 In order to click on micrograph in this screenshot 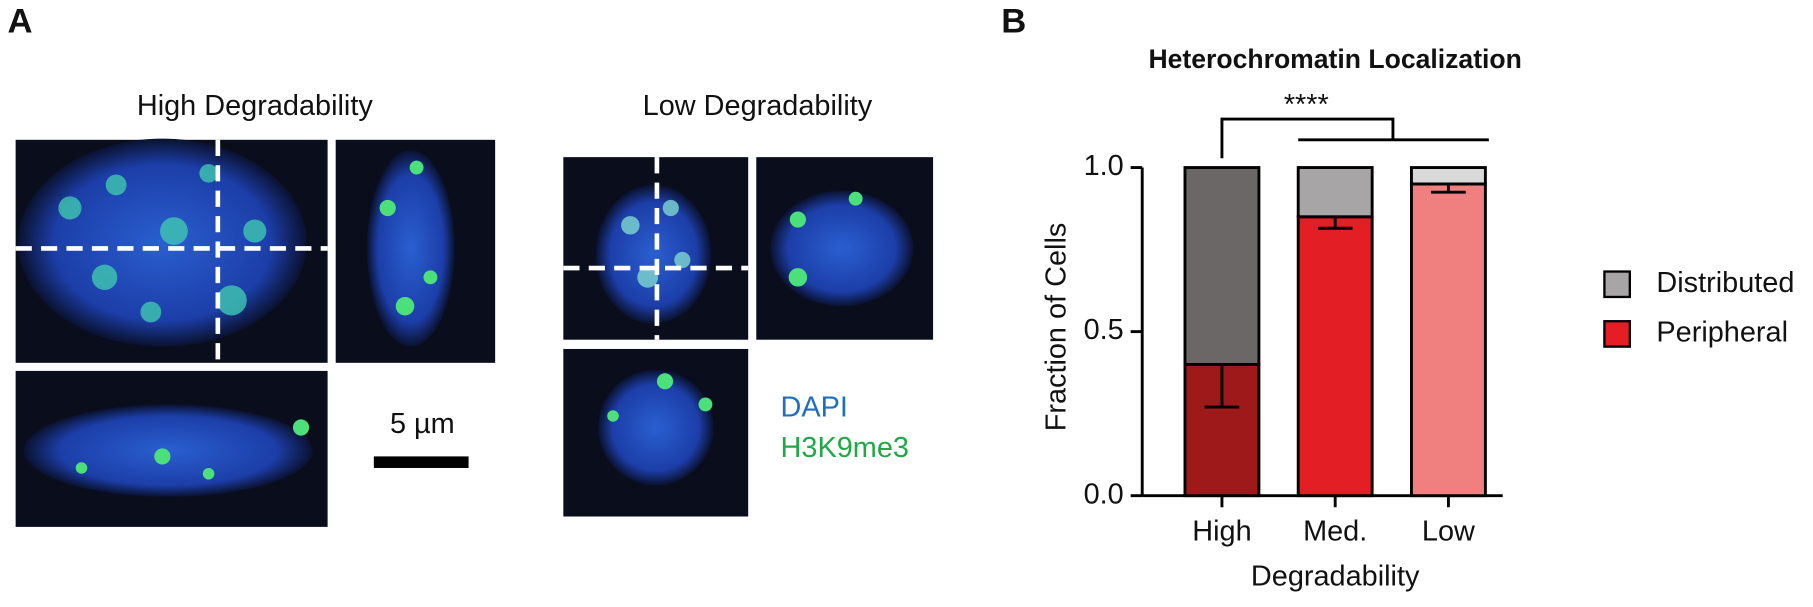, I will do `click(748, 337)`.